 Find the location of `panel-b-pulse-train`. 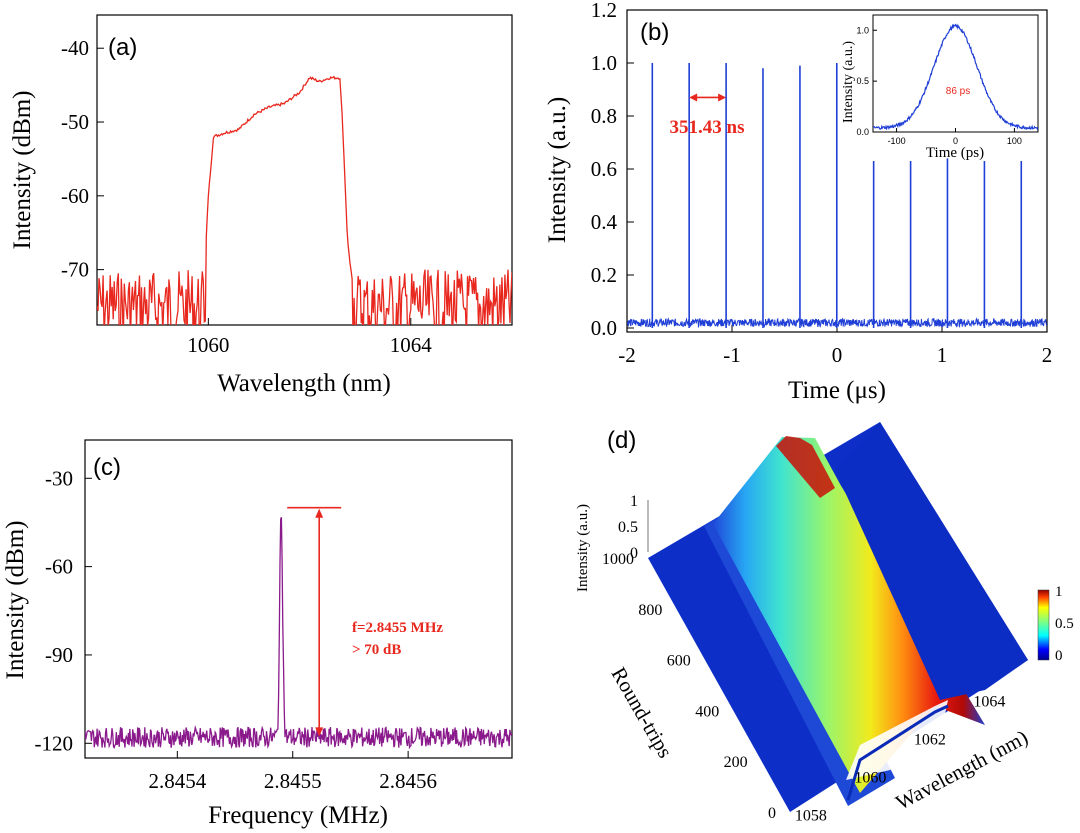

panel-b-pulse-train is located at coordinates (837, 195).